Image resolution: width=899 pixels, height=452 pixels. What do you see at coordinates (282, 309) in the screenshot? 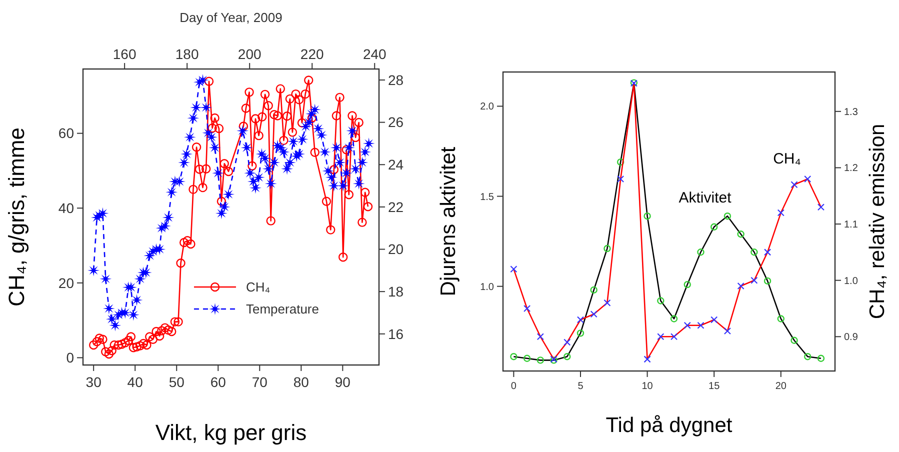
I see `legend-label: Temperature` at bounding box center [282, 309].